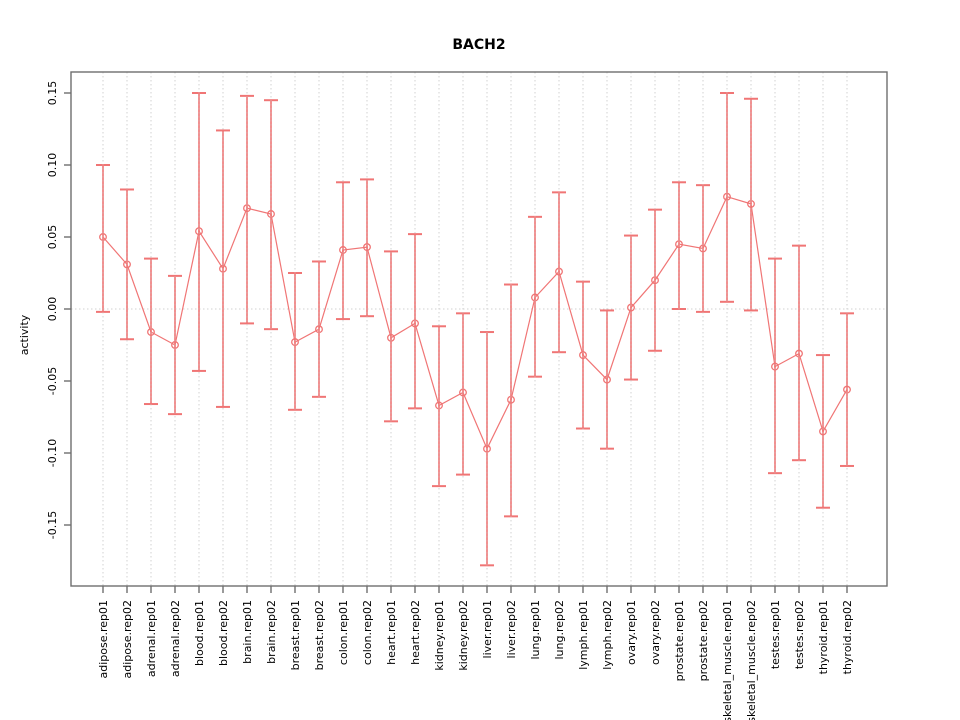 This screenshot has width=960, height=720. I want to click on x-tick-label: lung.rep01, so click(535, 630).